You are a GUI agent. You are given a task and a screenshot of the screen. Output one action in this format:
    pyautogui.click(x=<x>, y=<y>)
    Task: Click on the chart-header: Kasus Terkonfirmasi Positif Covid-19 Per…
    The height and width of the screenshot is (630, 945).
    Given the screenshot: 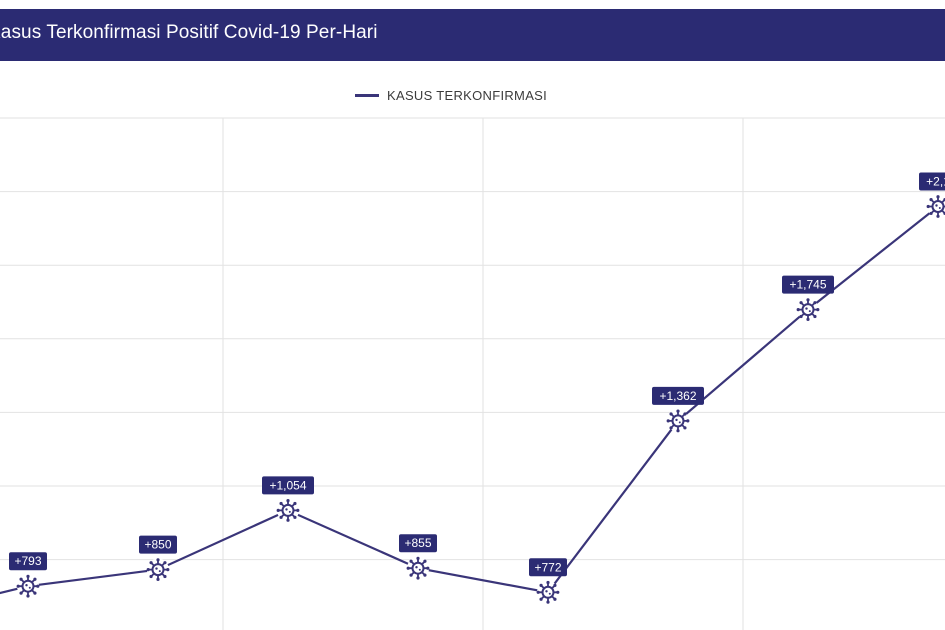 What is the action you would take?
    pyautogui.click(x=472, y=35)
    